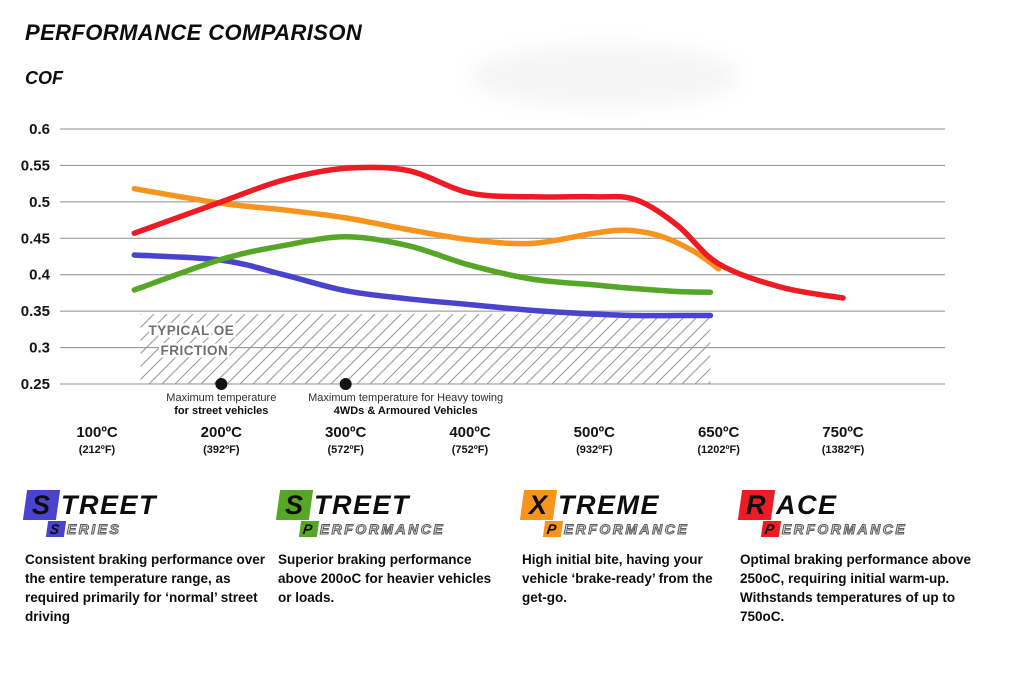  I want to click on street-performance-logo: S TREET P ERFORMANCE, so click(391, 514).